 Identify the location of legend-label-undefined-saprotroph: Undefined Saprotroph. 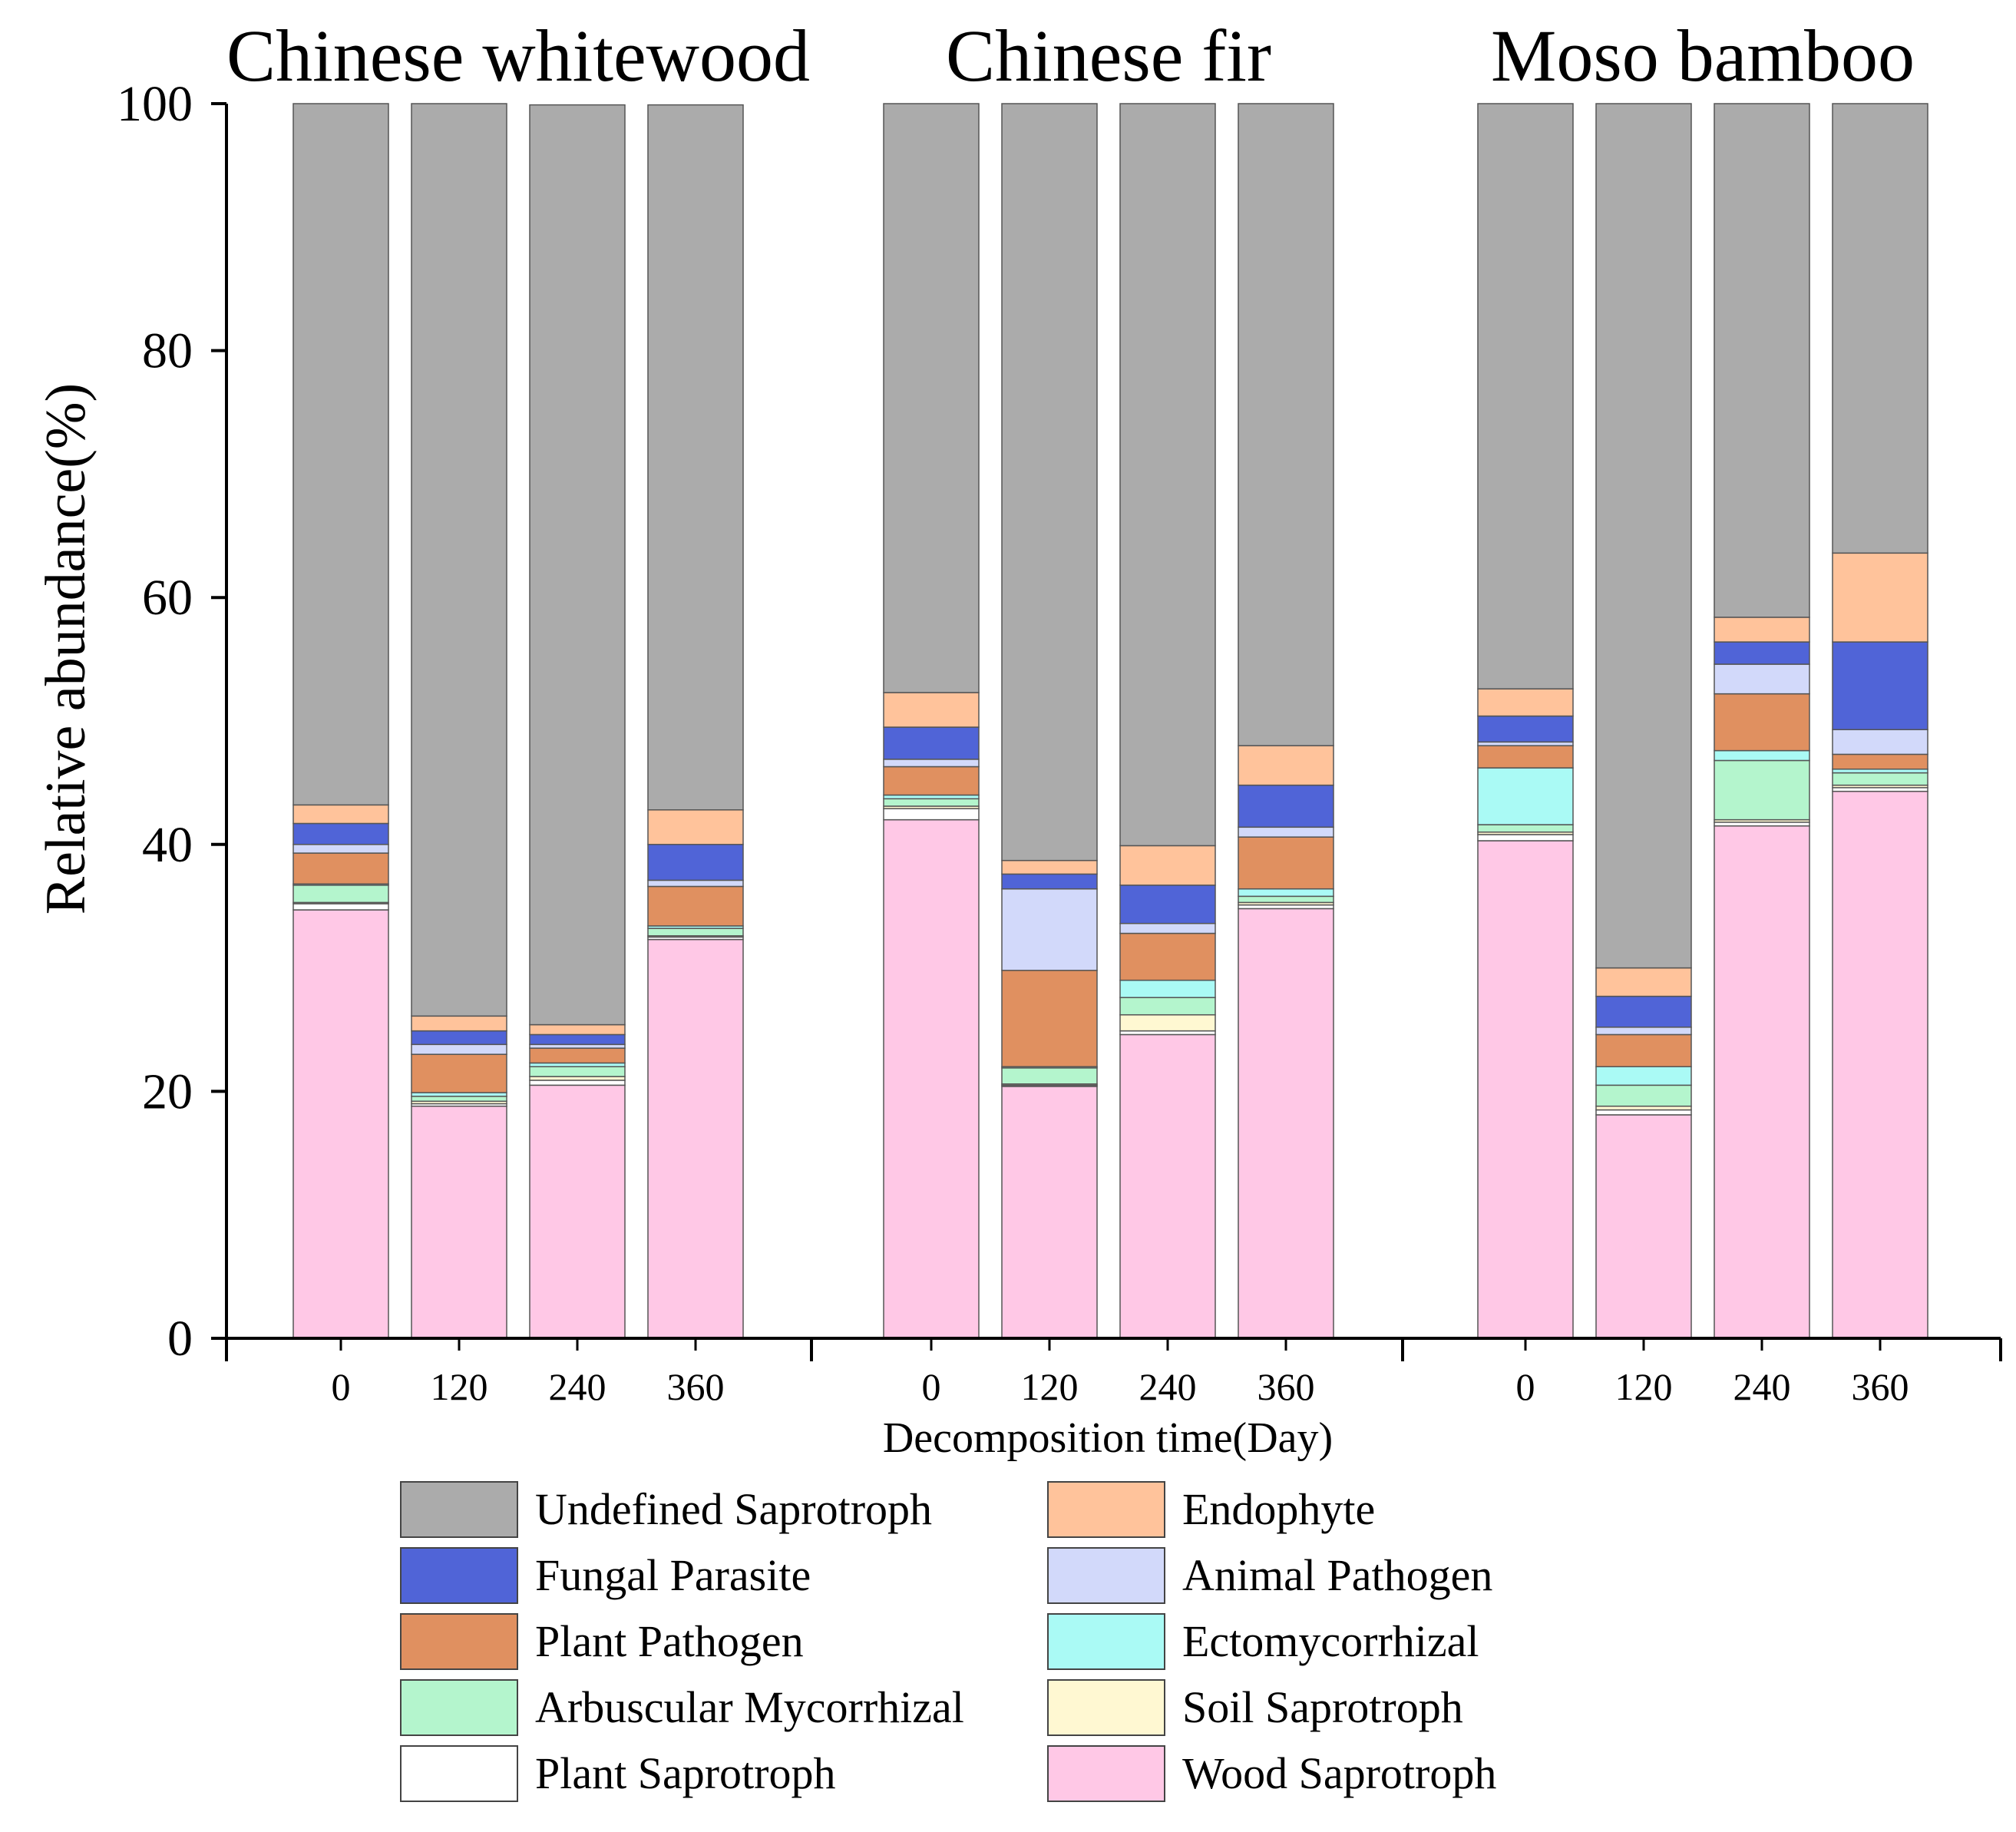
(733, 1509).